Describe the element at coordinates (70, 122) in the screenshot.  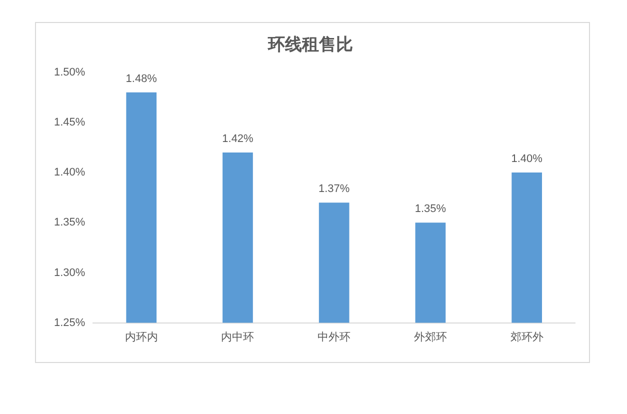
I see `y-tick-label: 1.45%` at that location.